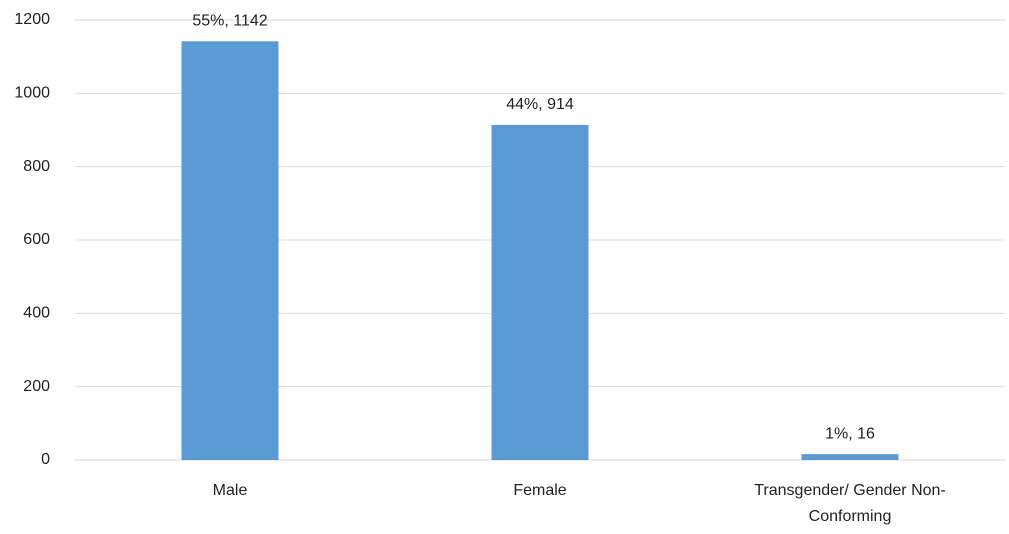 The width and height of the screenshot is (1009, 534). Describe the element at coordinates (45, 459) in the screenshot. I see `y-tick-label: 0` at that location.